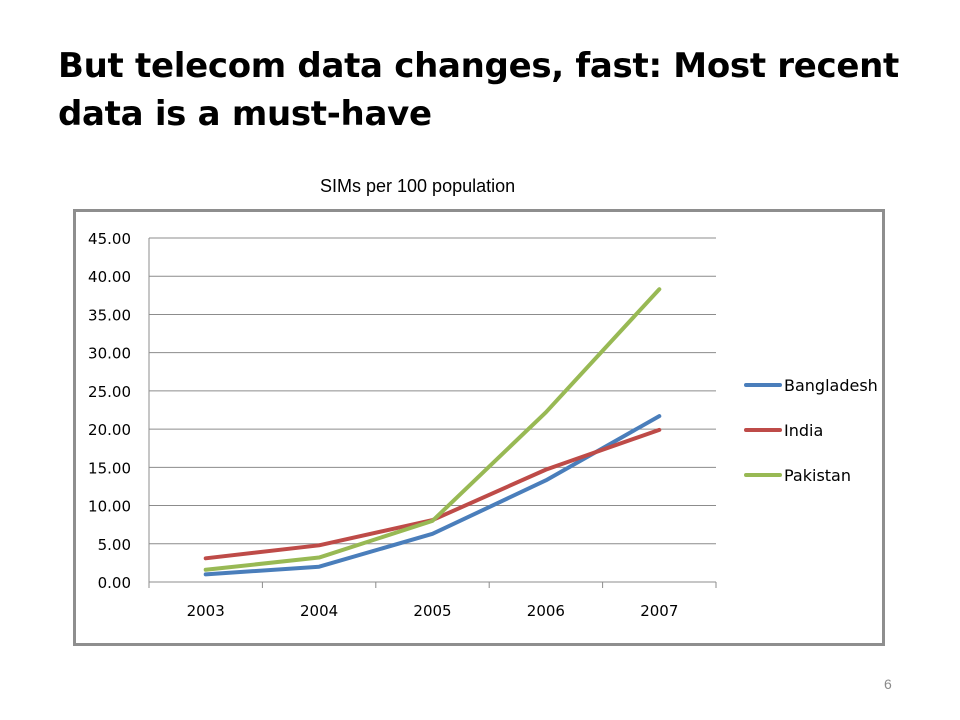 The image size is (960, 720). What do you see at coordinates (109, 468) in the screenshot?
I see `y-tick-label: 15.00` at bounding box center [109, 468].